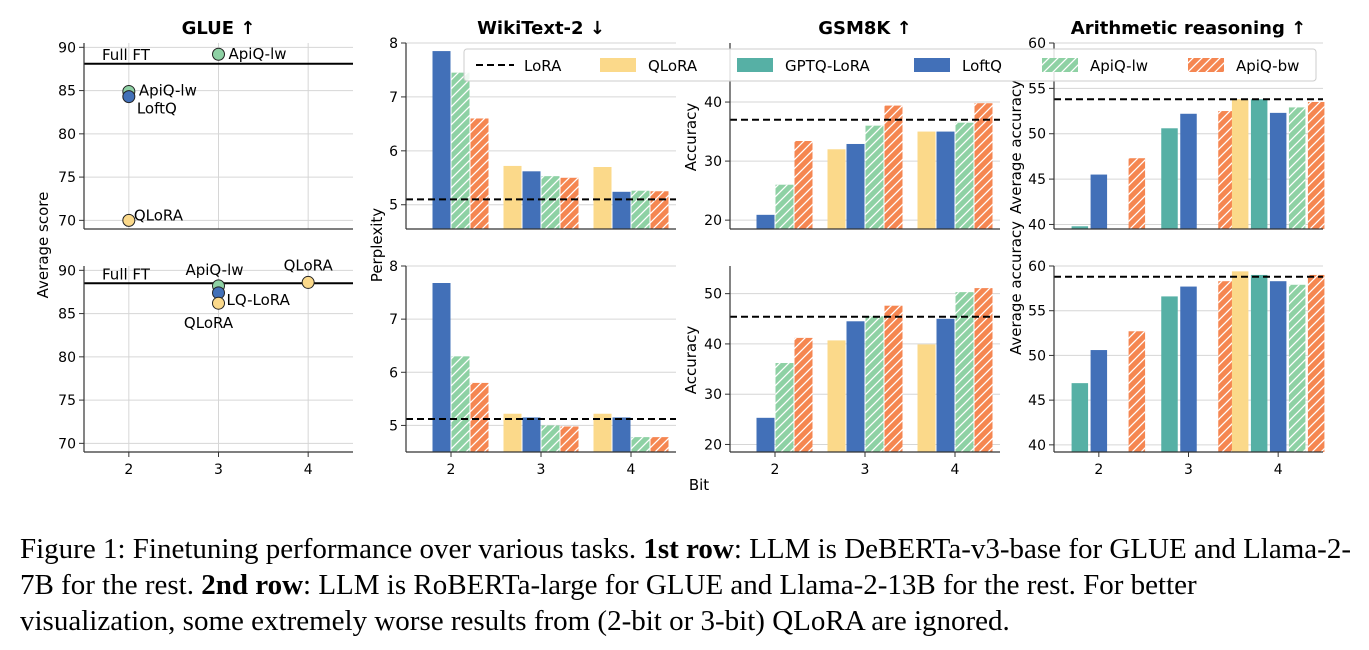 Image resolution: width=1369 pixels, height=650 pixels. I want to click on legend-entry-lora: LoRA, so click(519, 66).